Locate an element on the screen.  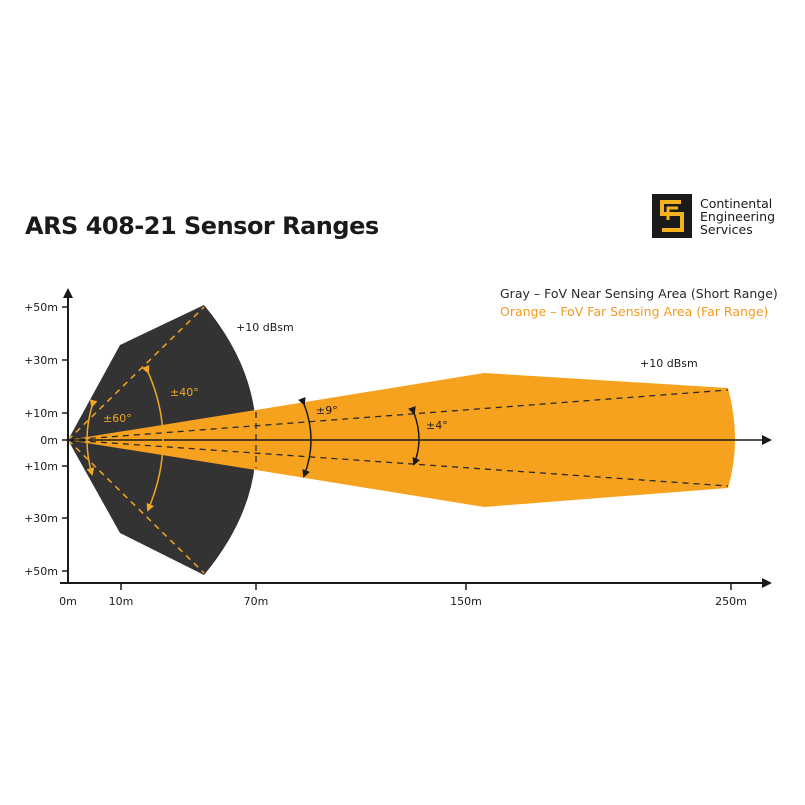
angle-40-label: ±40° is located at coordinates (184, 392).